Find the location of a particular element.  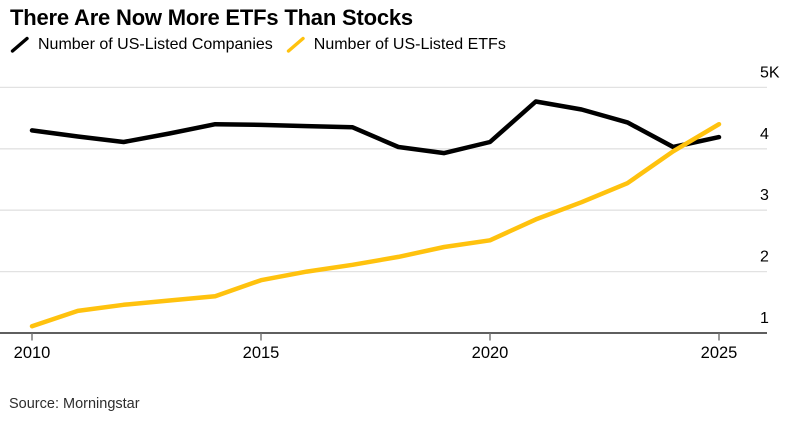

x-axis-tick-label: 2020 is located at coordinates (490, 353).